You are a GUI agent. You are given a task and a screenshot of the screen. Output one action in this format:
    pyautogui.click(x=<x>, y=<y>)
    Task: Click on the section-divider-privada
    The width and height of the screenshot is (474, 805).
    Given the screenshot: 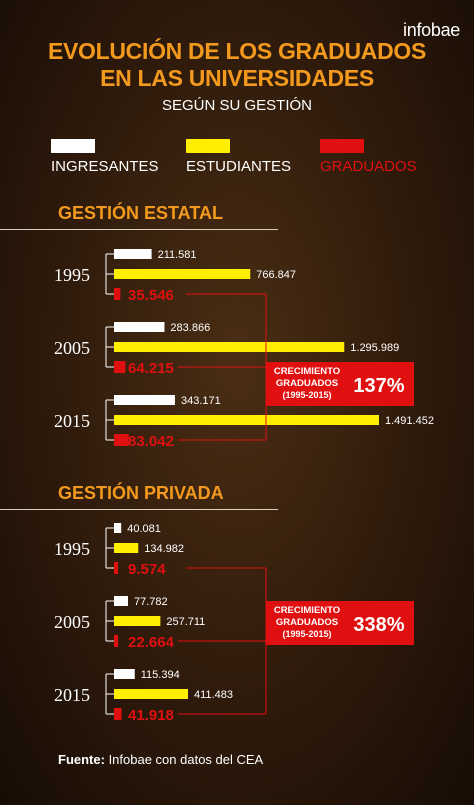 What is the action you would take?
    pyautogui.click(x=139, y=509)
    